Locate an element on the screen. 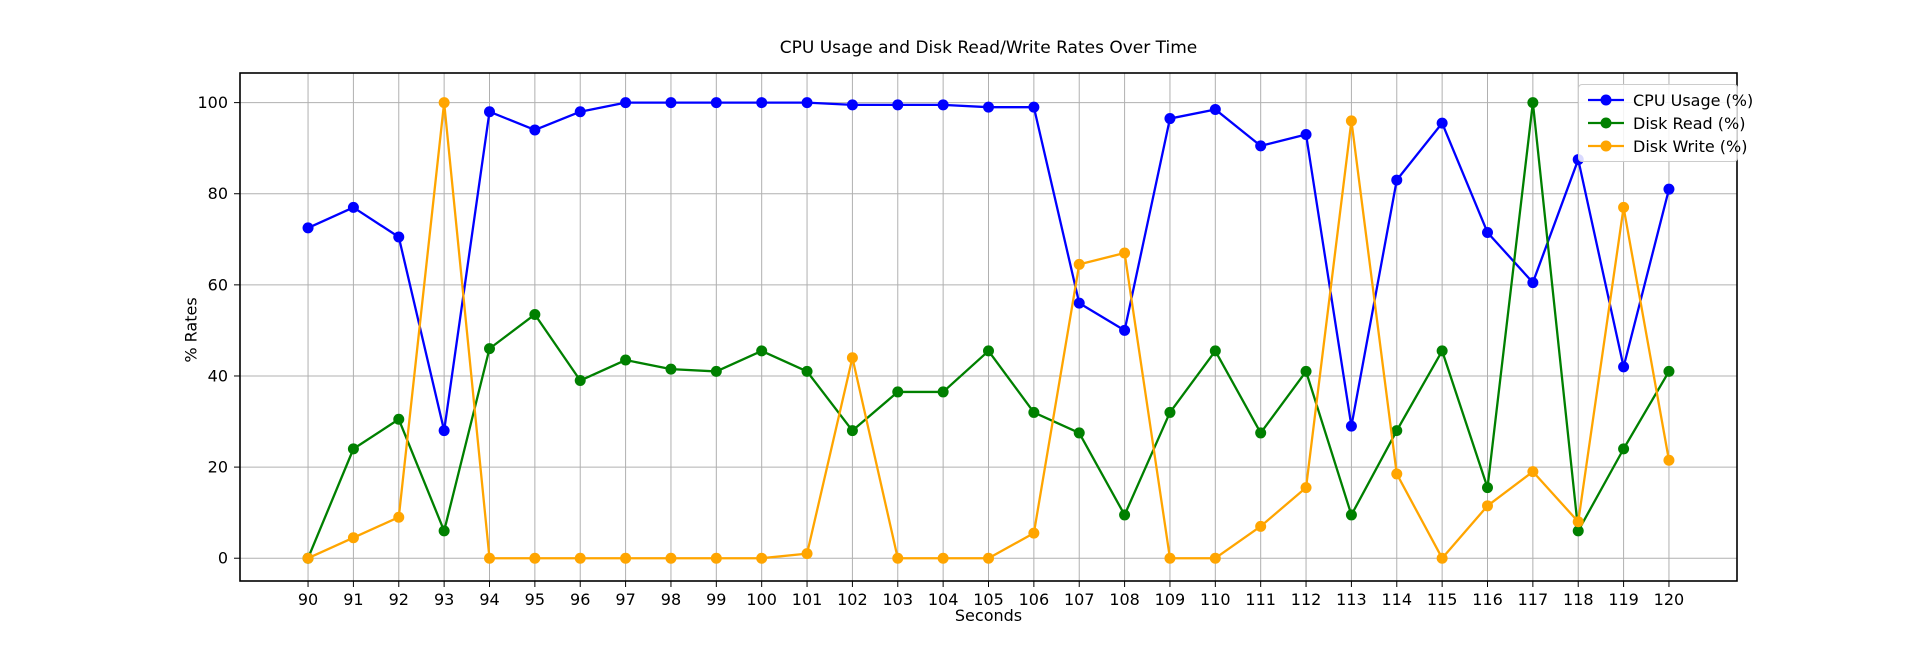 The image size is (1930, 653). x-tick-label: 108 is located at coordinates (1124, 599).